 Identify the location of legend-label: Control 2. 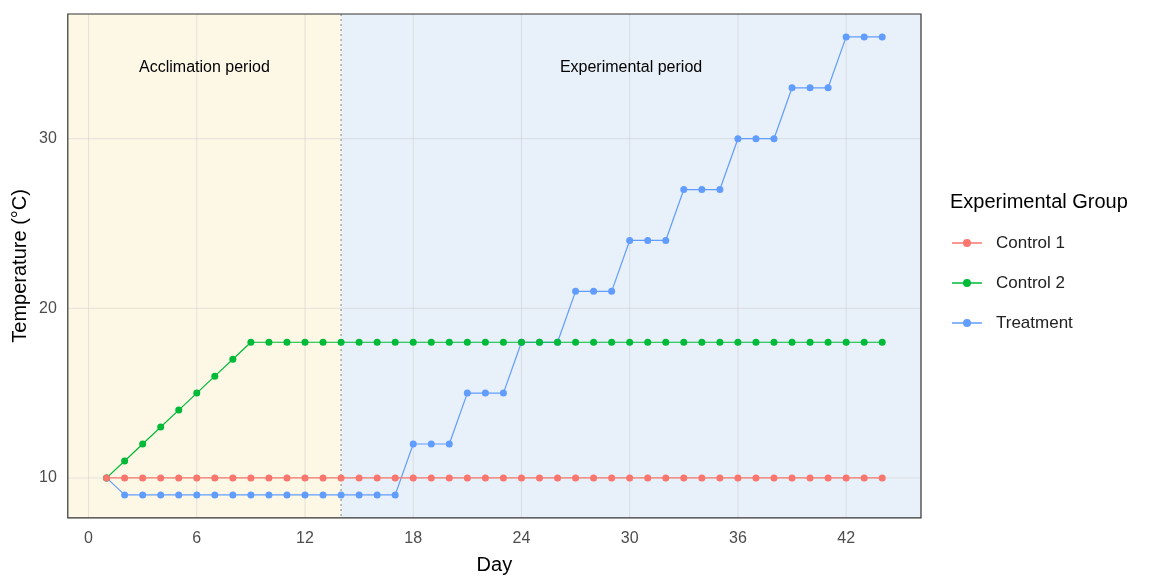
(1030, 283).